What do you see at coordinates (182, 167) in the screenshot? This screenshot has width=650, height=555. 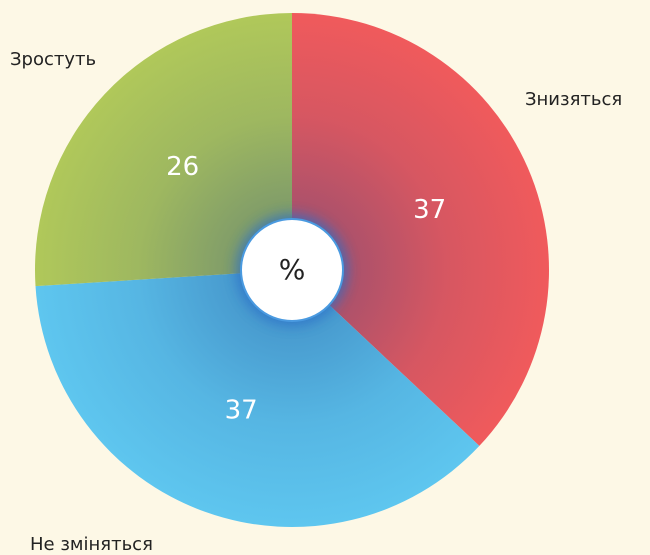 I see `value-label: 26` at bounding box center [182, 167].